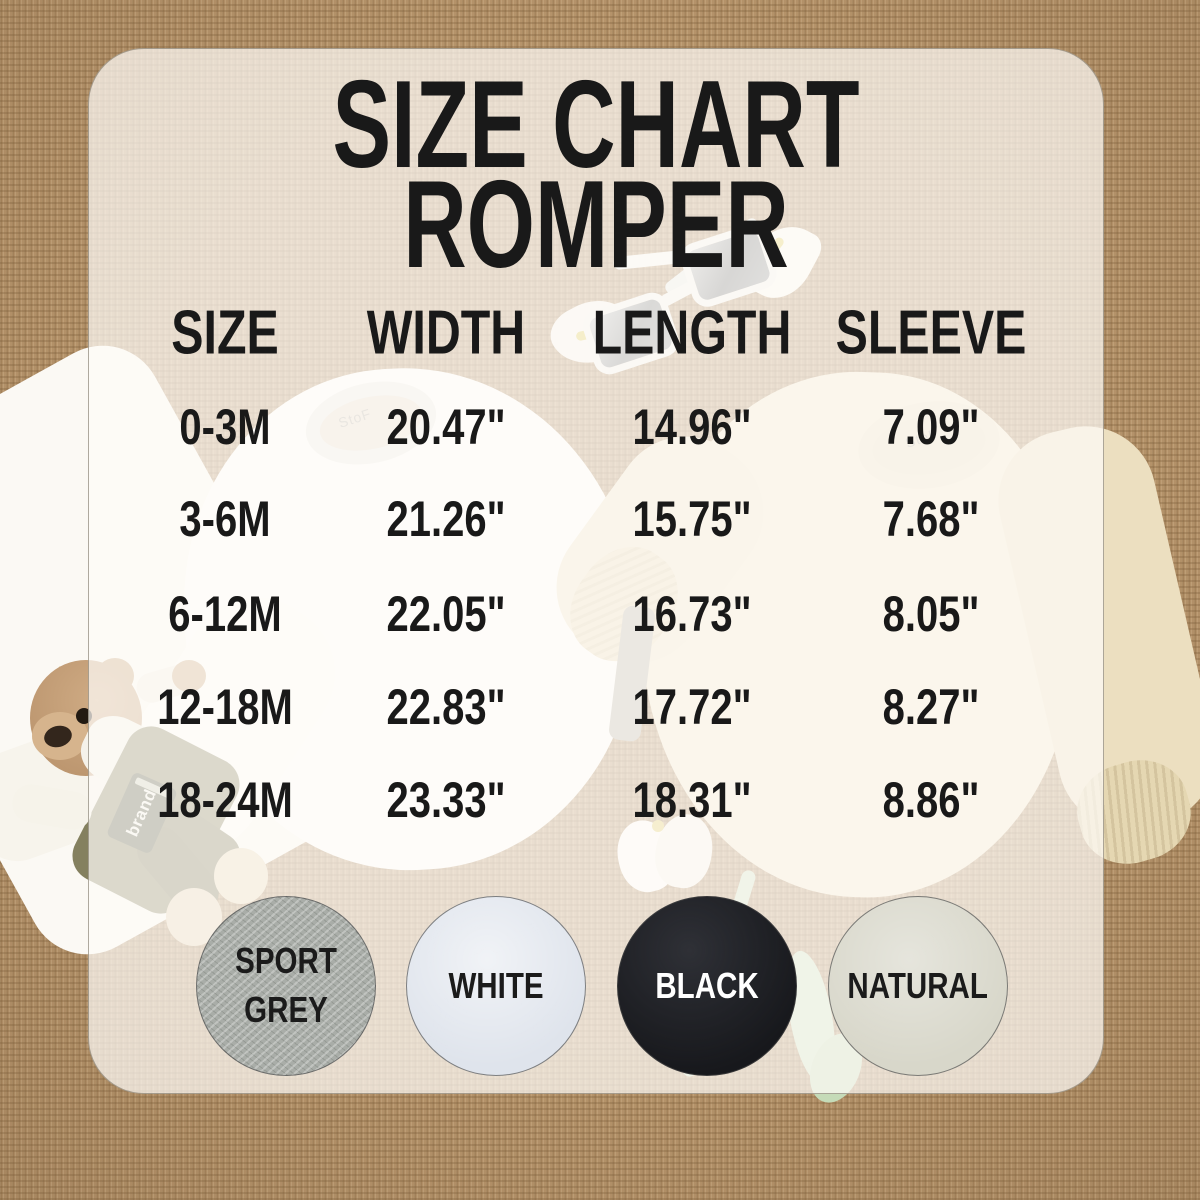  What do you see at coordinates (596, 124) in the screenshot?
I see `page-title-line1: SIZE CHART` at bounding box center [596, 124].